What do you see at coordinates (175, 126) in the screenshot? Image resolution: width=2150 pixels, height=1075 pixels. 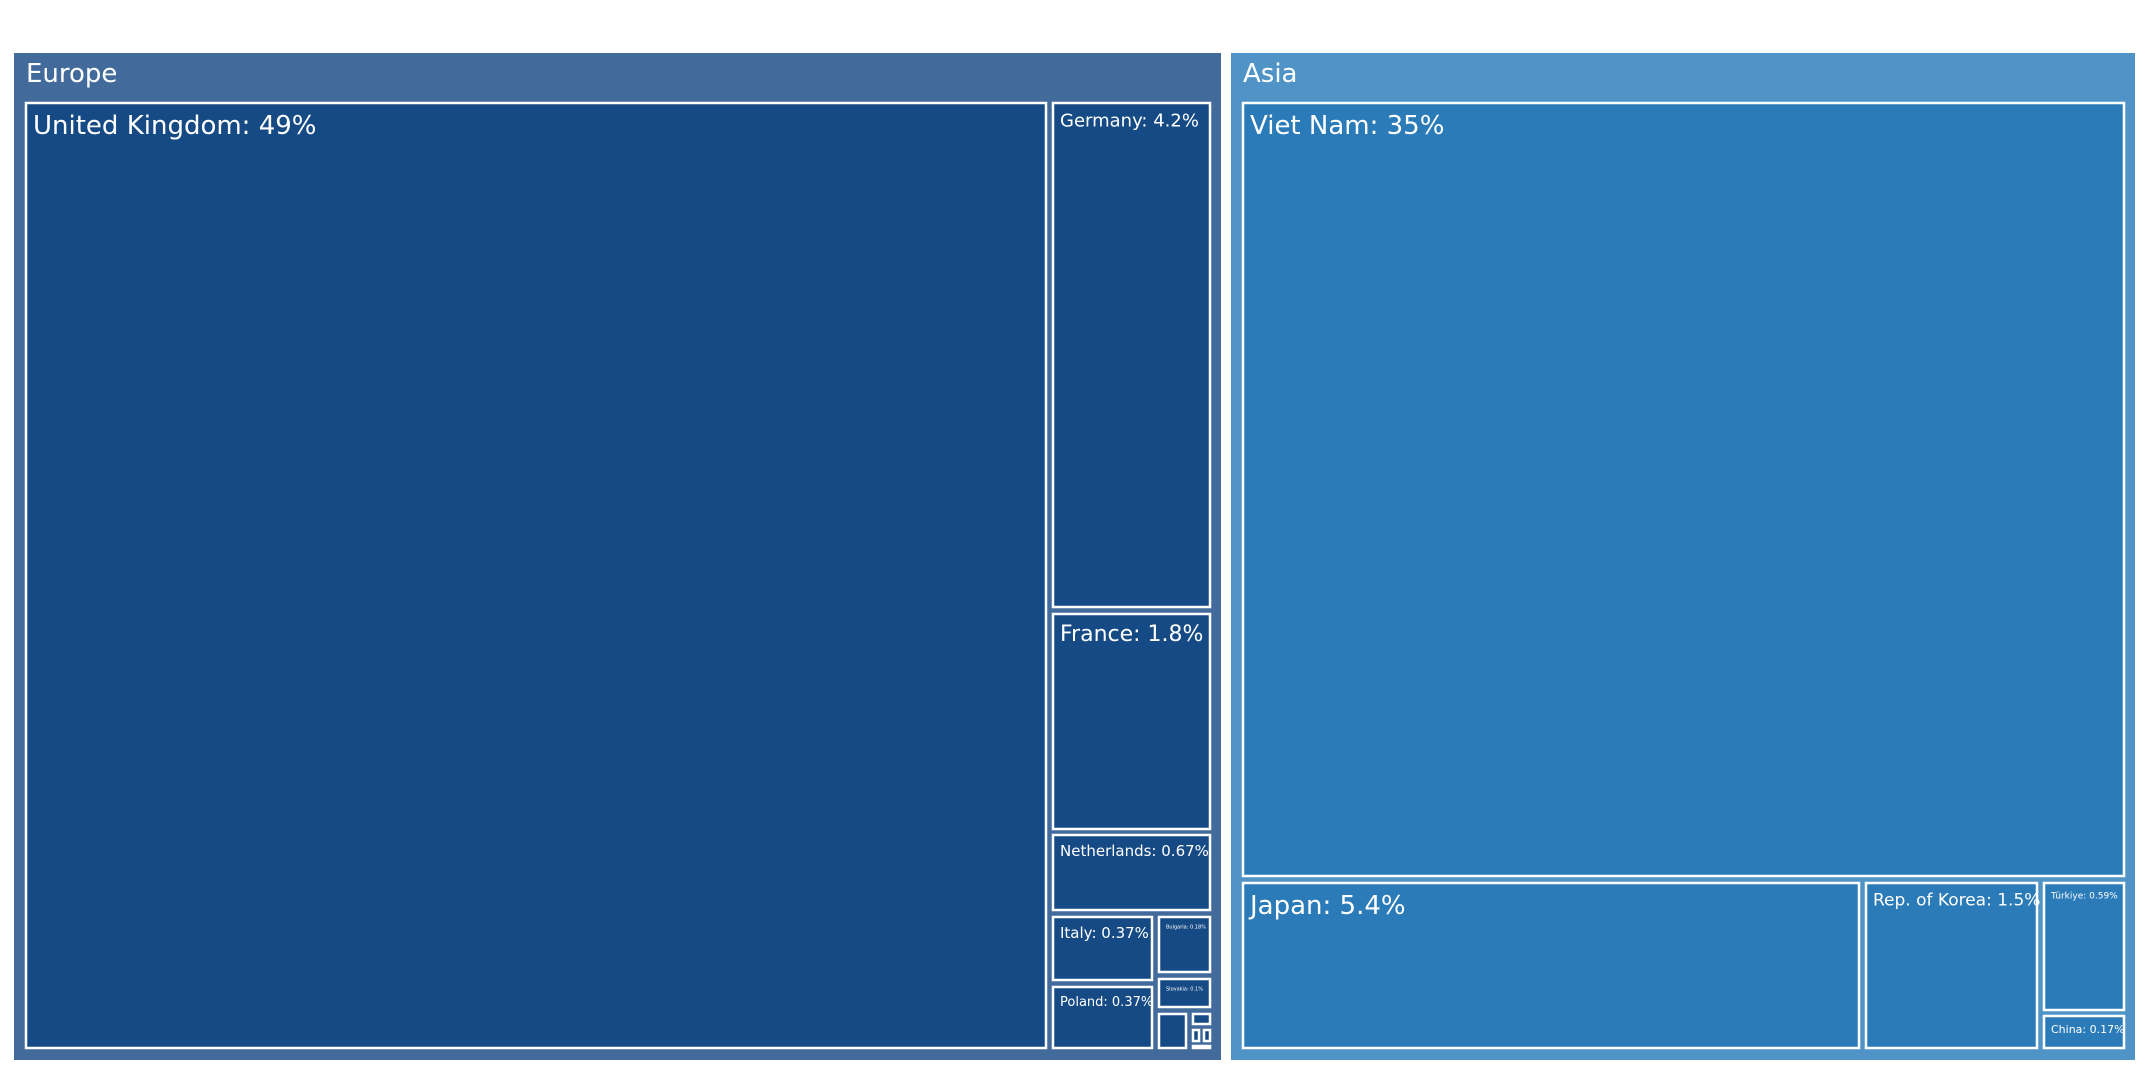 I see `tile-label-united-kingdom: United Kingdom: 49%` at bounding box center [175, 126].